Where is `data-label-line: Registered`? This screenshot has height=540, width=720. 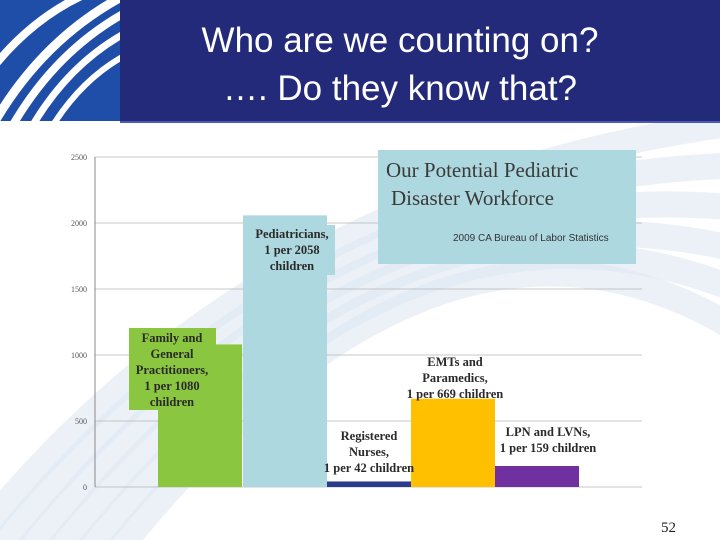 data-label-line: Registered is located at coordinates (369, 436).